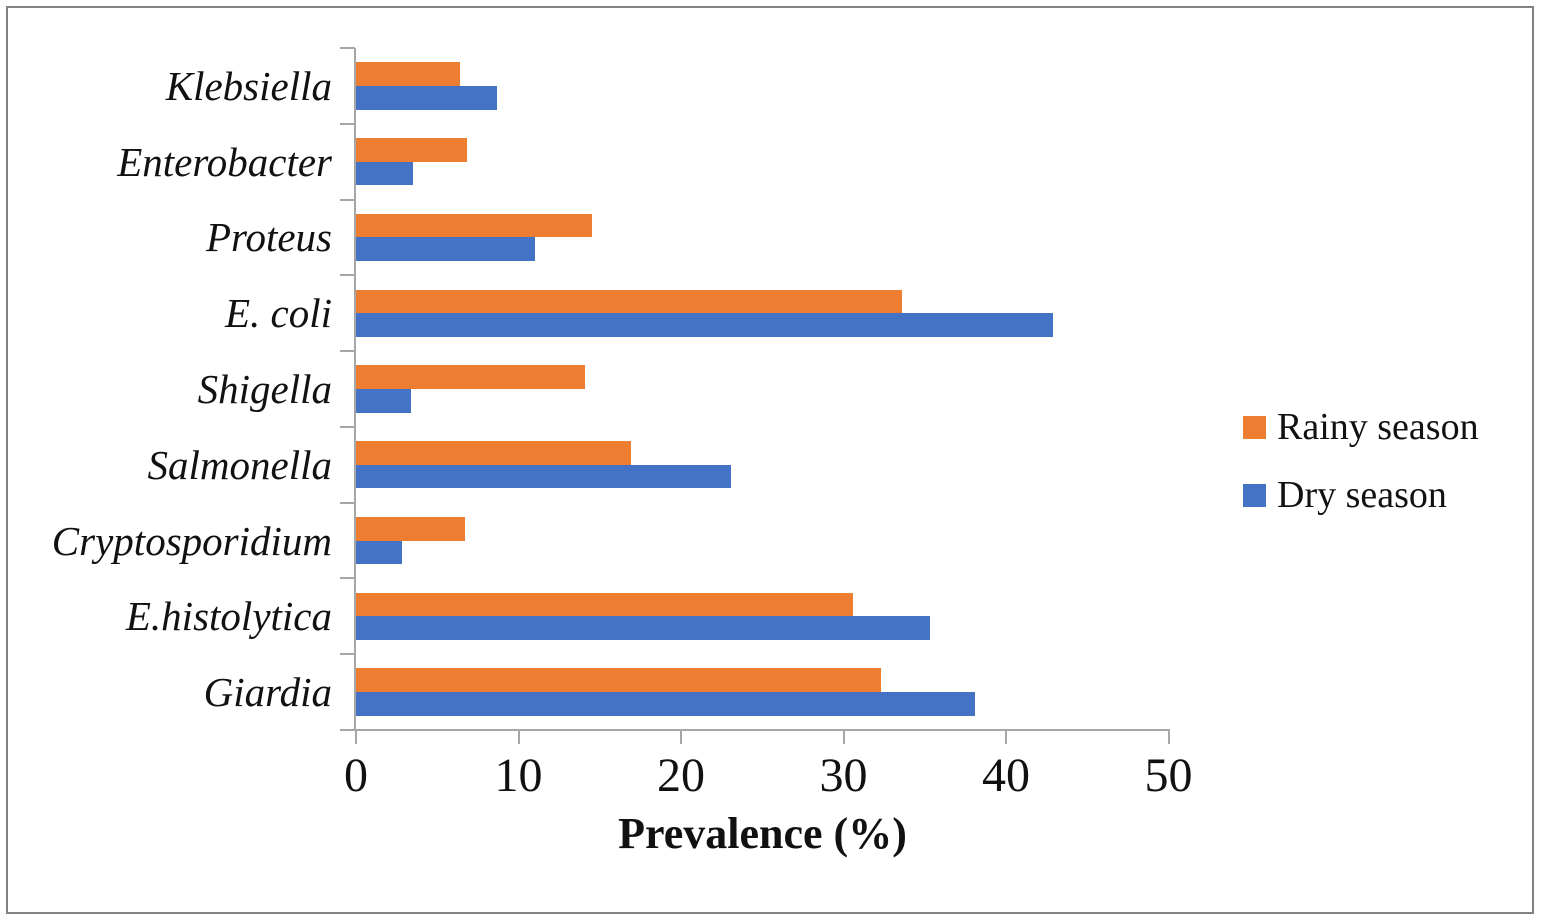 Image resolution: width=1544 pixels, height=924 pixels. Describe the element at coordinates (1006, 775) in the screenshot. I see `x-tick-label: 40` at that location.